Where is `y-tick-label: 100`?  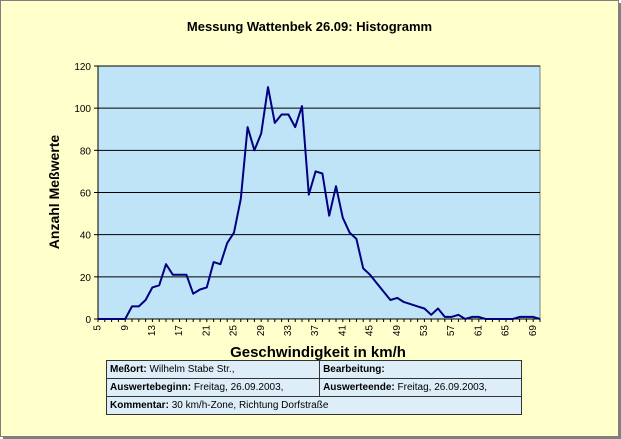 y-tick-label: 100 is located at coordinates (82, 109).